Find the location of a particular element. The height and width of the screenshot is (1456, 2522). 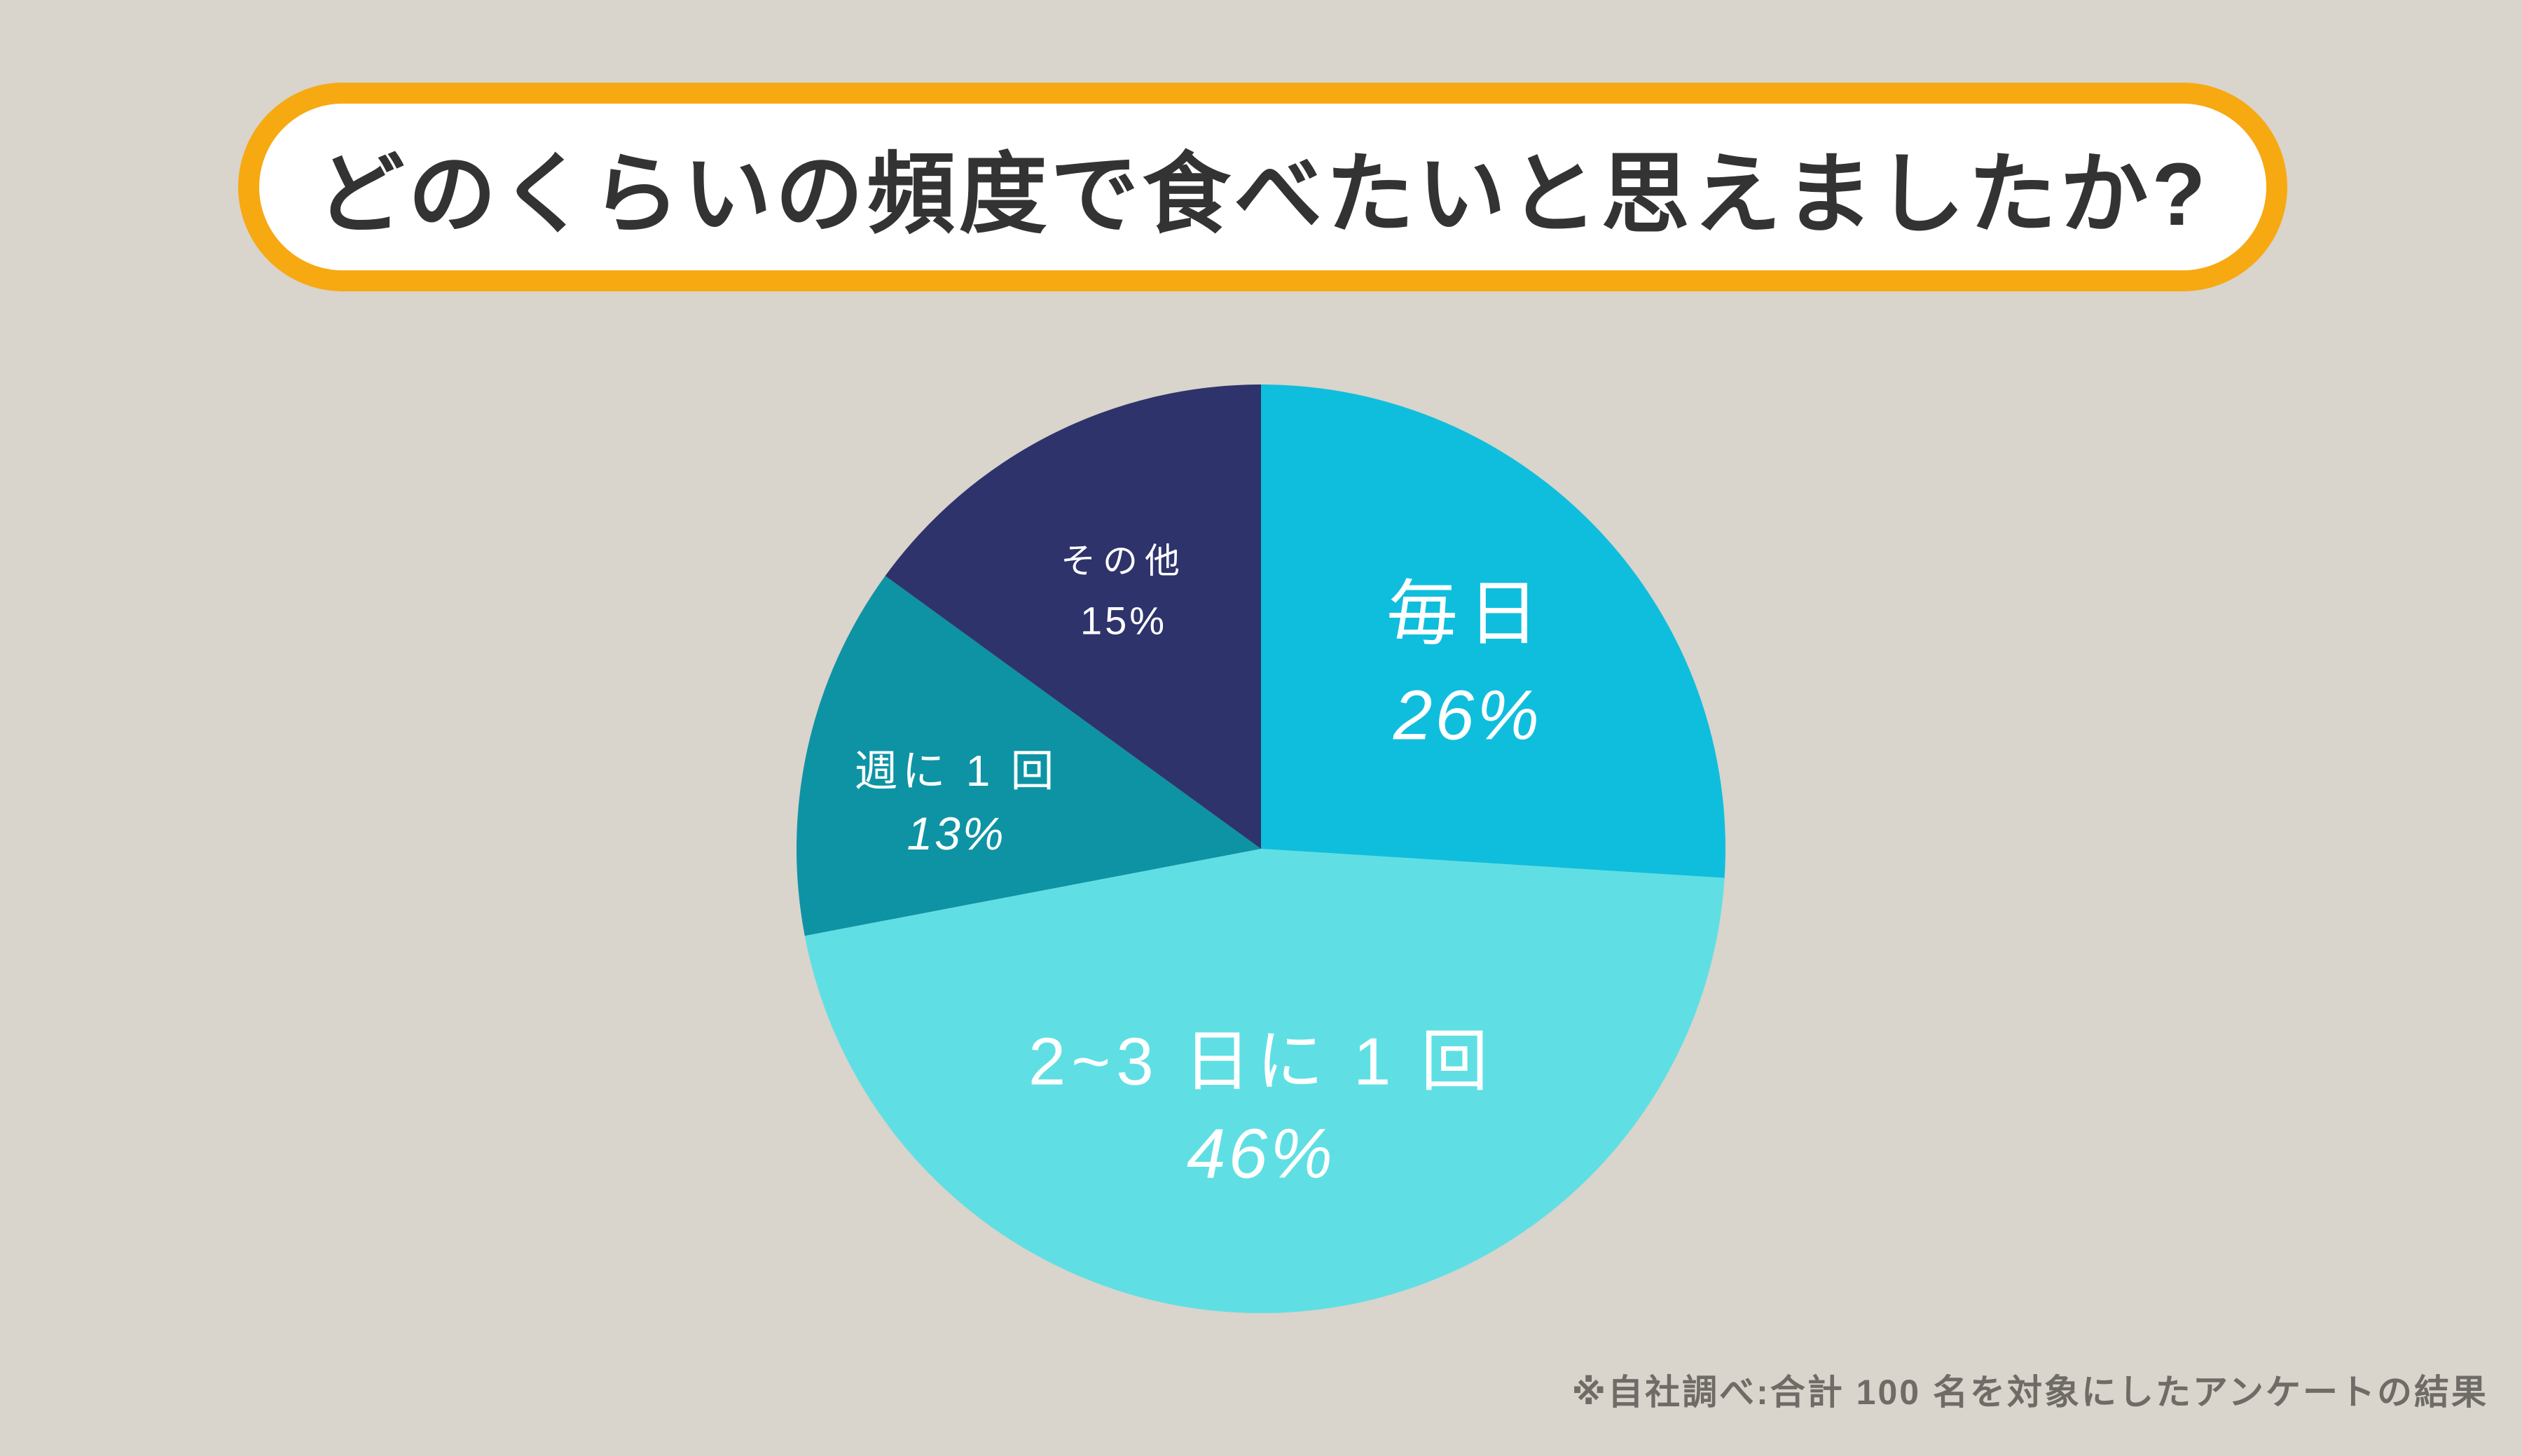

slice-label-everyday: 毎日 is located at coordinates (1468, 614).